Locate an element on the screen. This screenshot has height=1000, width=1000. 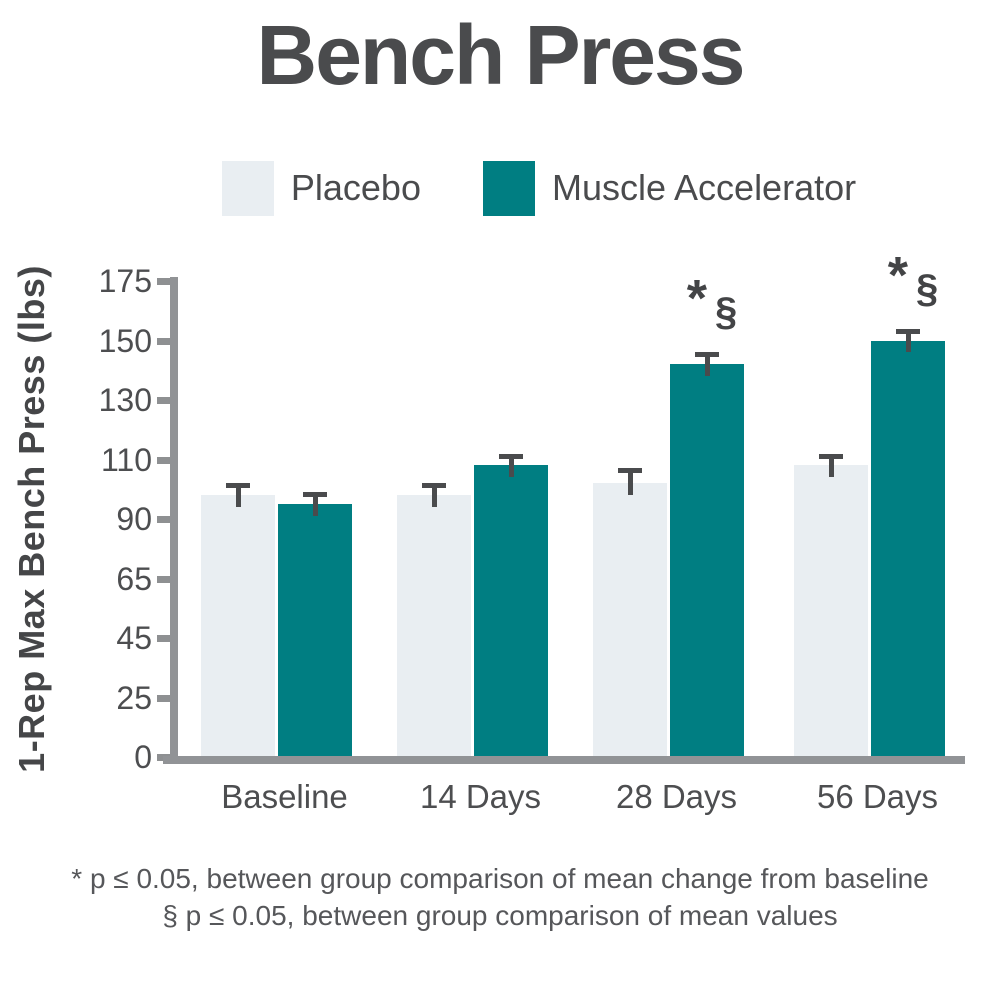
x-category-label: 14 Days is located at coordinates (480, 796).